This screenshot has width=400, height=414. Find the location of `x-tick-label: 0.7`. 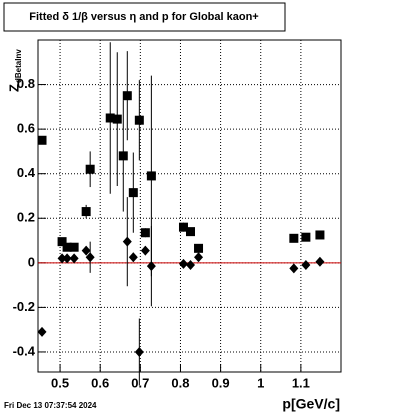

x-tick-label: 0.7 is located at coordinates (140, 382).